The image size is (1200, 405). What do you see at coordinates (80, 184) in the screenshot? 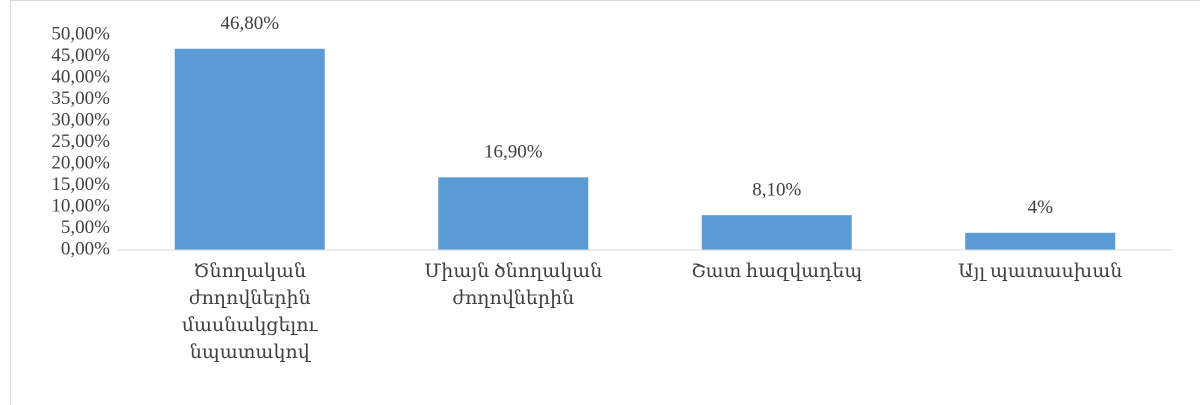
I see `y-tick-label: 15,00%` at bounding box center [80, 184].